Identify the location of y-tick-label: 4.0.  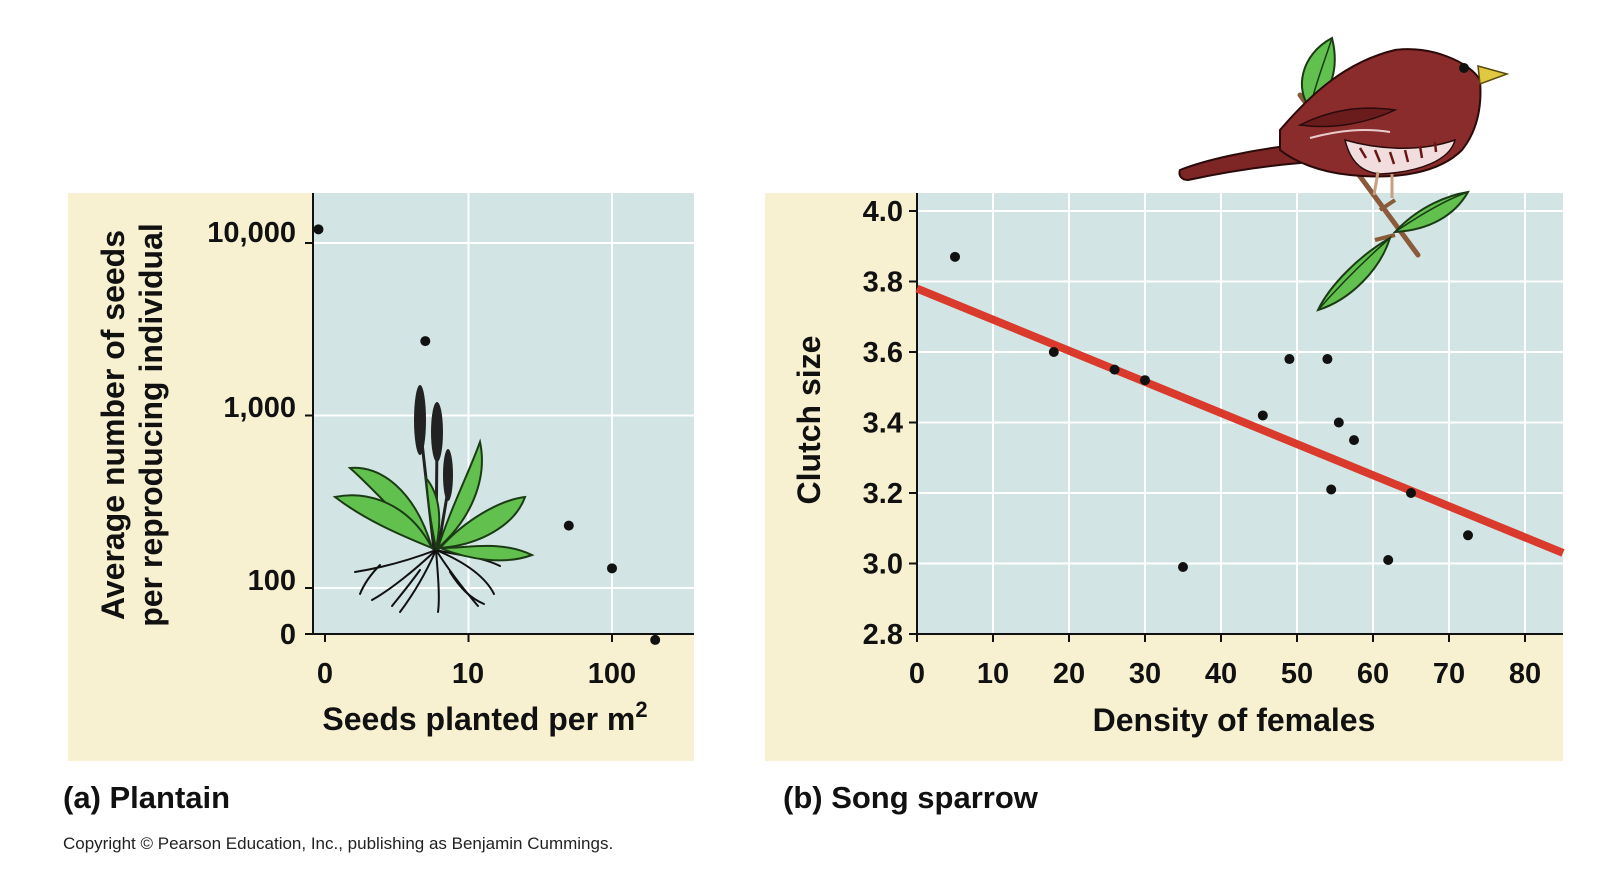
(883, 212).